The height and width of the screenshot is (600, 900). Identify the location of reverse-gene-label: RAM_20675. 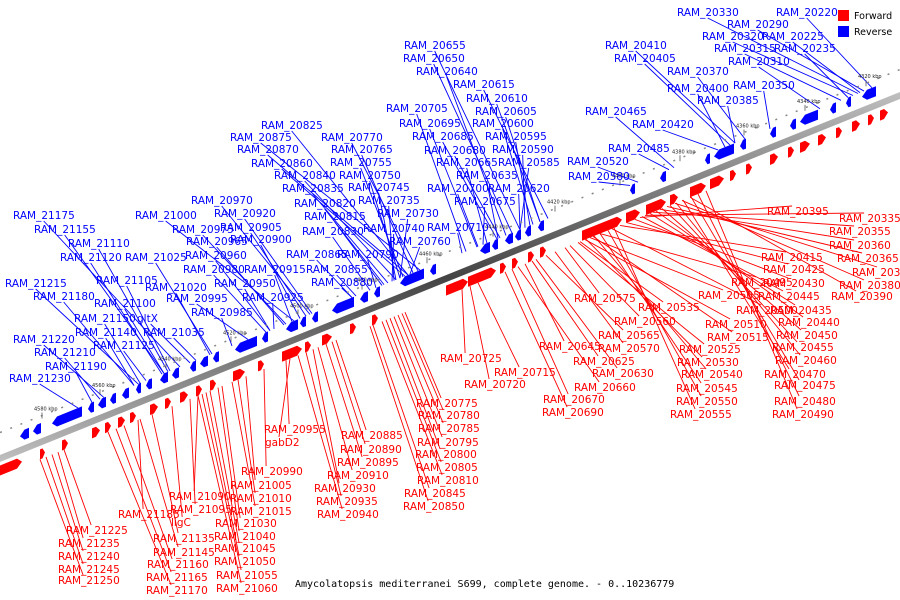
(485, 202).